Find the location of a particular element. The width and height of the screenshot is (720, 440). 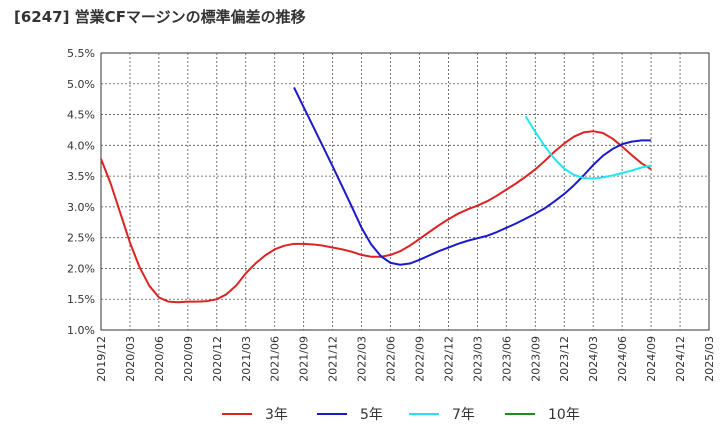

x-tick-label: 2019/12 is located at coordinates (101, 359).